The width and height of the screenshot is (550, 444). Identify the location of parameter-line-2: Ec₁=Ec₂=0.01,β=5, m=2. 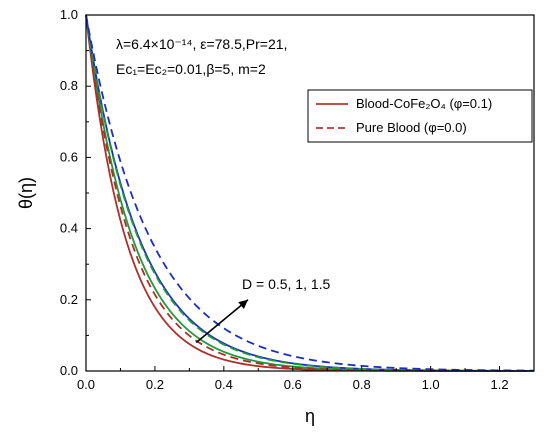
(191, 69).